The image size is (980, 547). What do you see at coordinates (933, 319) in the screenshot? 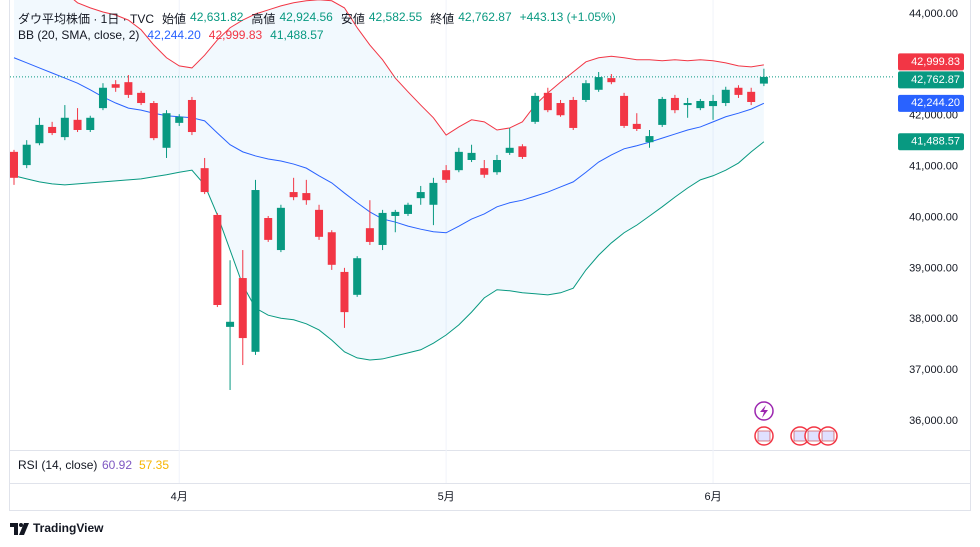
I see `y-tick-label: 38,000.00` at bounding box center [933, 319].